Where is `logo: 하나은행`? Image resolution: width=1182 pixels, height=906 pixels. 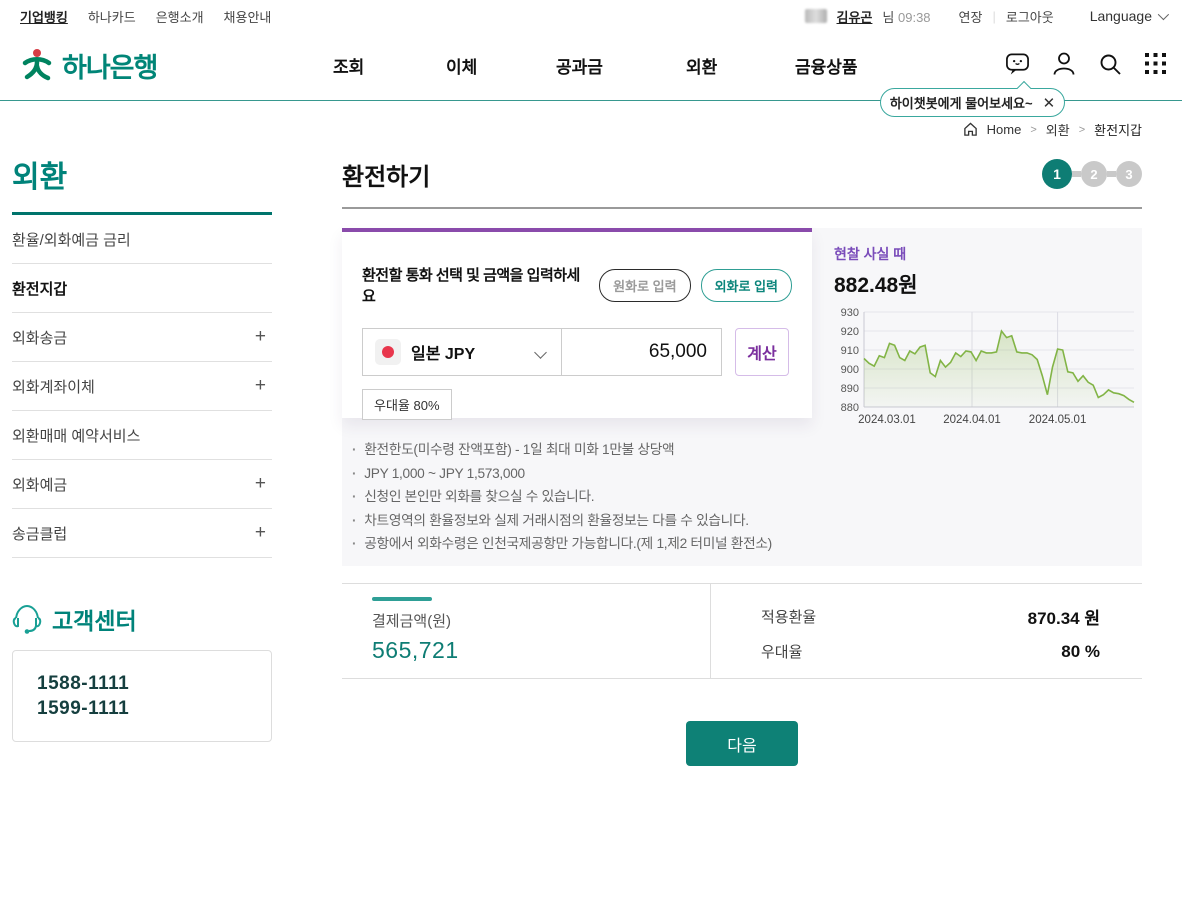
logo: 하나은행 is located at coordinates (89, 65).